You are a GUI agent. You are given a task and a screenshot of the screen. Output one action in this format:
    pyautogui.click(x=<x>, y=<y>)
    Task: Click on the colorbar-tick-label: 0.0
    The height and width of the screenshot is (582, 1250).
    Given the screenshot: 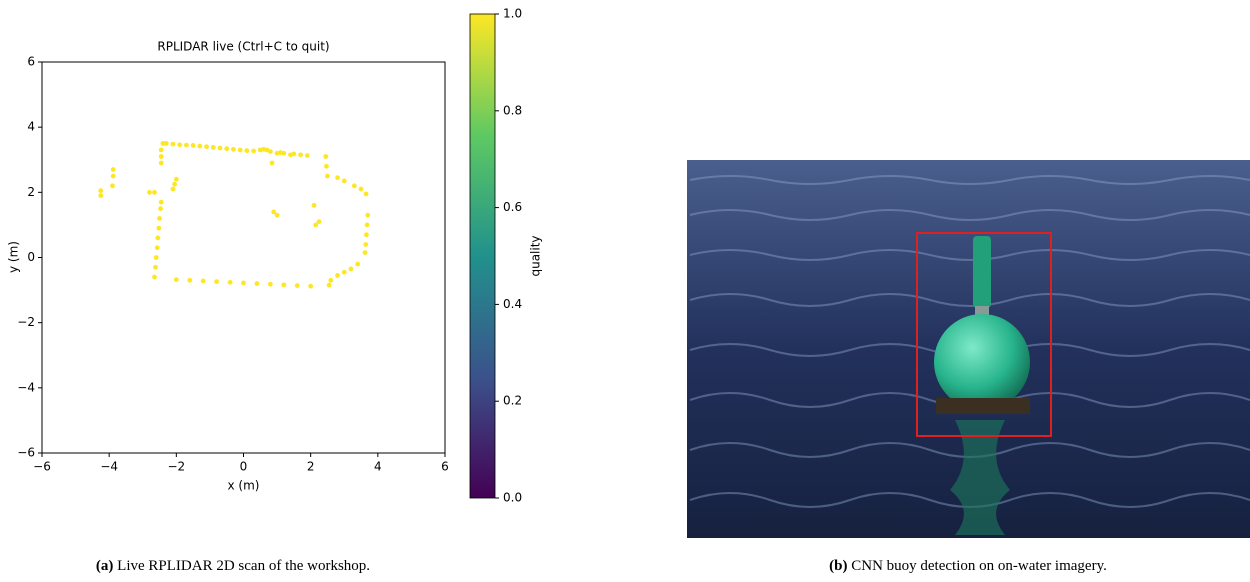 What is the action you would take?
    pyautogui.click(x=512, y=498)
    